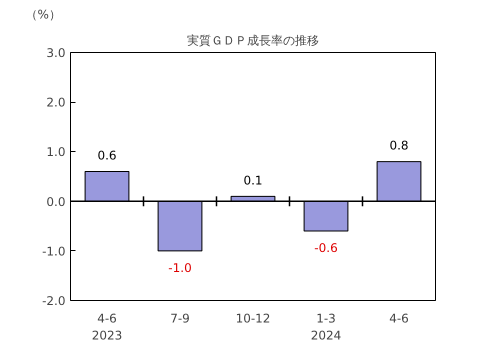 This screenshot has width=485, height=350. What do you see at coordinates (326, 327) in the screenshot?
I see `x-tick-label: 1-3 2024` at bounding box center [326, 327].